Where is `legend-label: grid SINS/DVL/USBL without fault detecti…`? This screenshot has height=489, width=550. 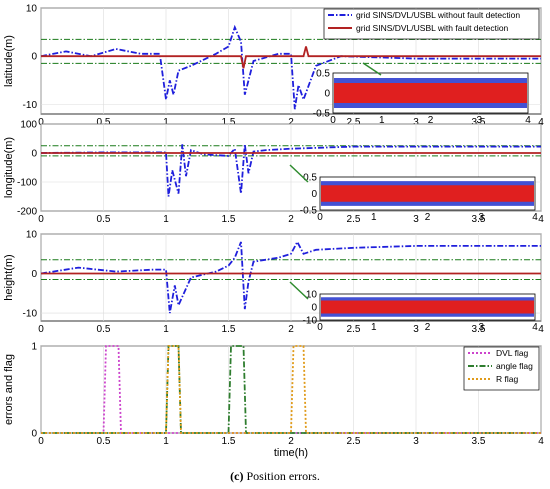
legend-label: grid SINS/DVL/USBL without fault detecti… is located at coordinates (438, 15).